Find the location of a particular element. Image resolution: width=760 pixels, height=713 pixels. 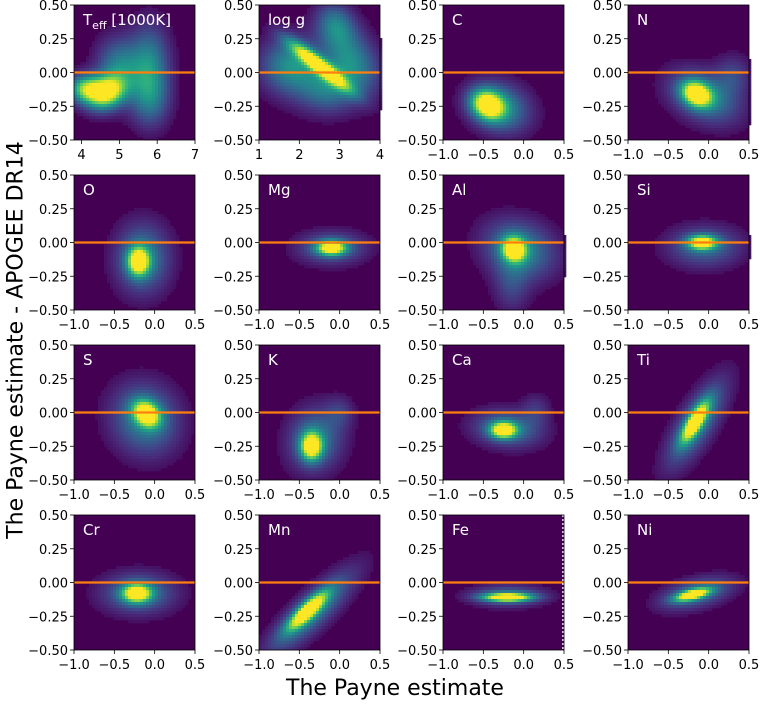

x-axis: 1 2 3 4 is located at coordinates (319, 151).